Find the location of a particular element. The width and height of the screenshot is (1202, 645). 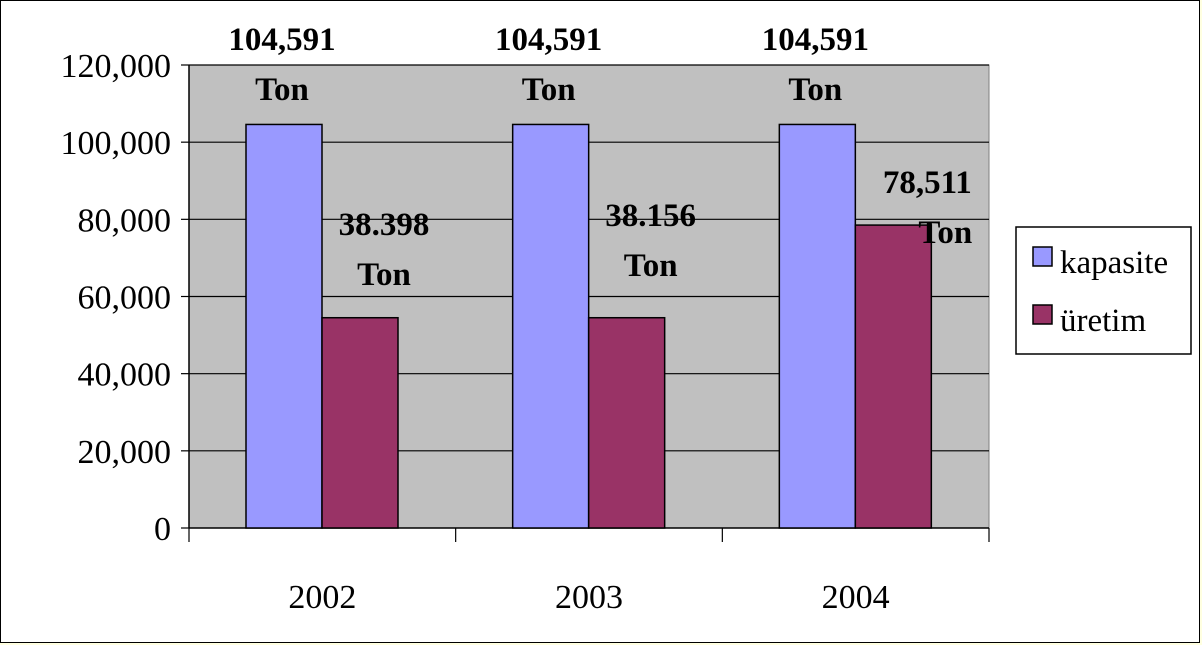

bar-üretim-2004 is located at coordinates (893, 376).